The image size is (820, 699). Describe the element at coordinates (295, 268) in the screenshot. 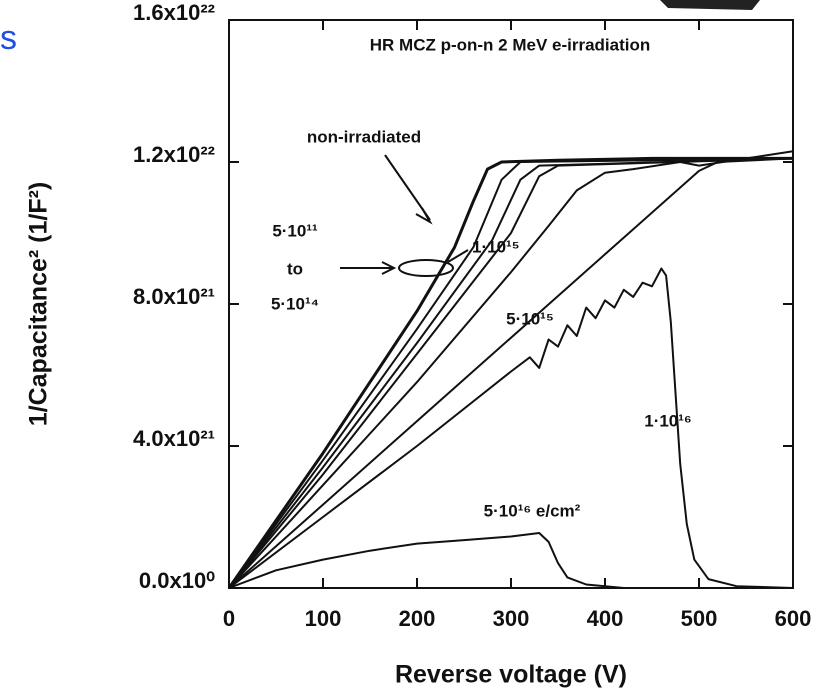

I see `annotation: to` at that location.